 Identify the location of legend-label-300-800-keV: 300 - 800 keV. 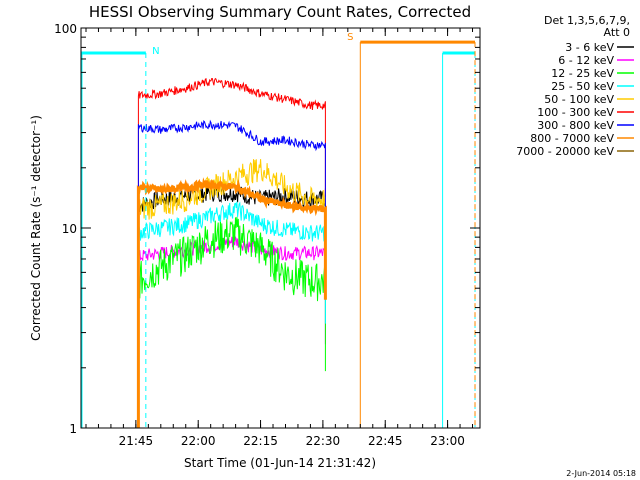
(575, 125).